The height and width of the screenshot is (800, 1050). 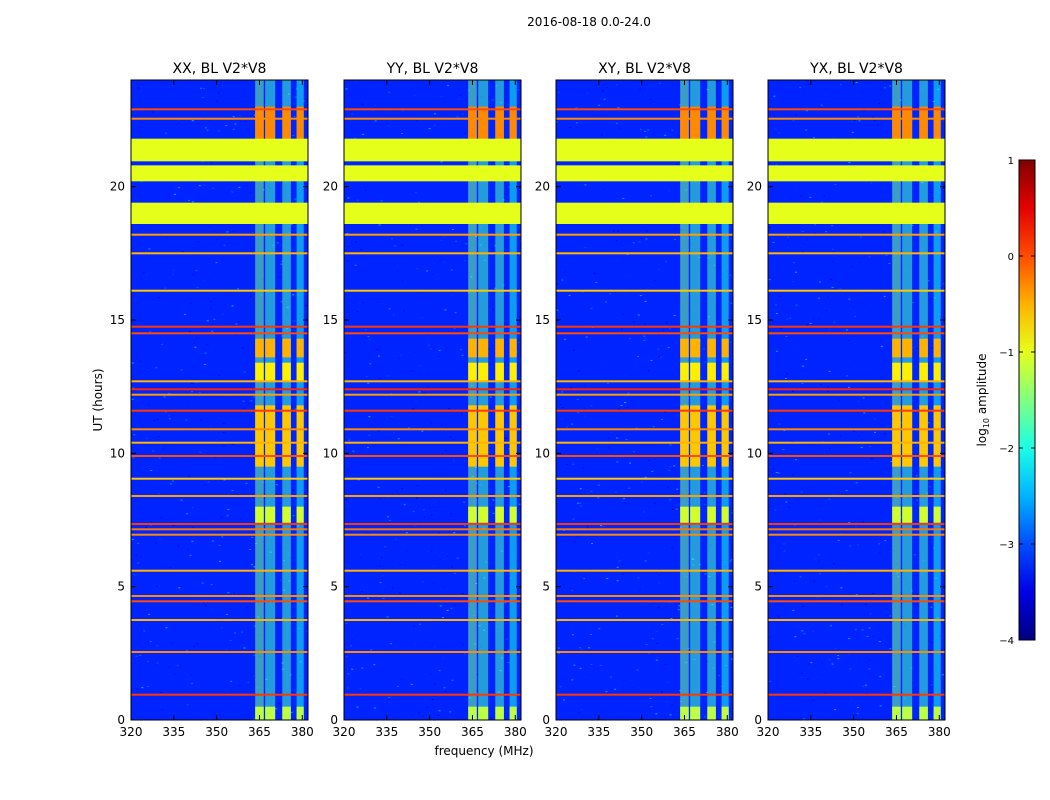 What do you see at coordinates (1006, 449) in the screenshot?
I see `colorbar-tick-label: −2` at bounding box center [1006, 449].